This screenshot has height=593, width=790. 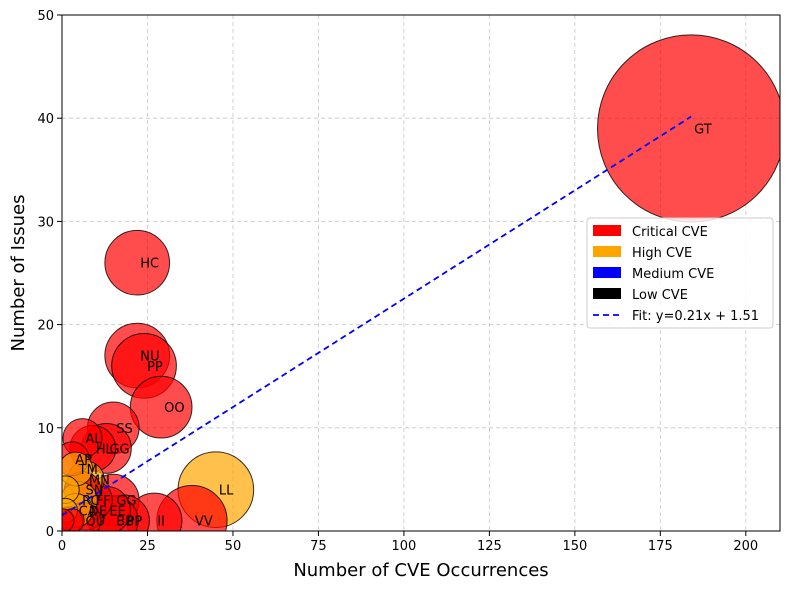 What do you see at coordinates (62, 546) in the screenshot?
I see `x-tick-label: 0` at bounding box center [62, 546].